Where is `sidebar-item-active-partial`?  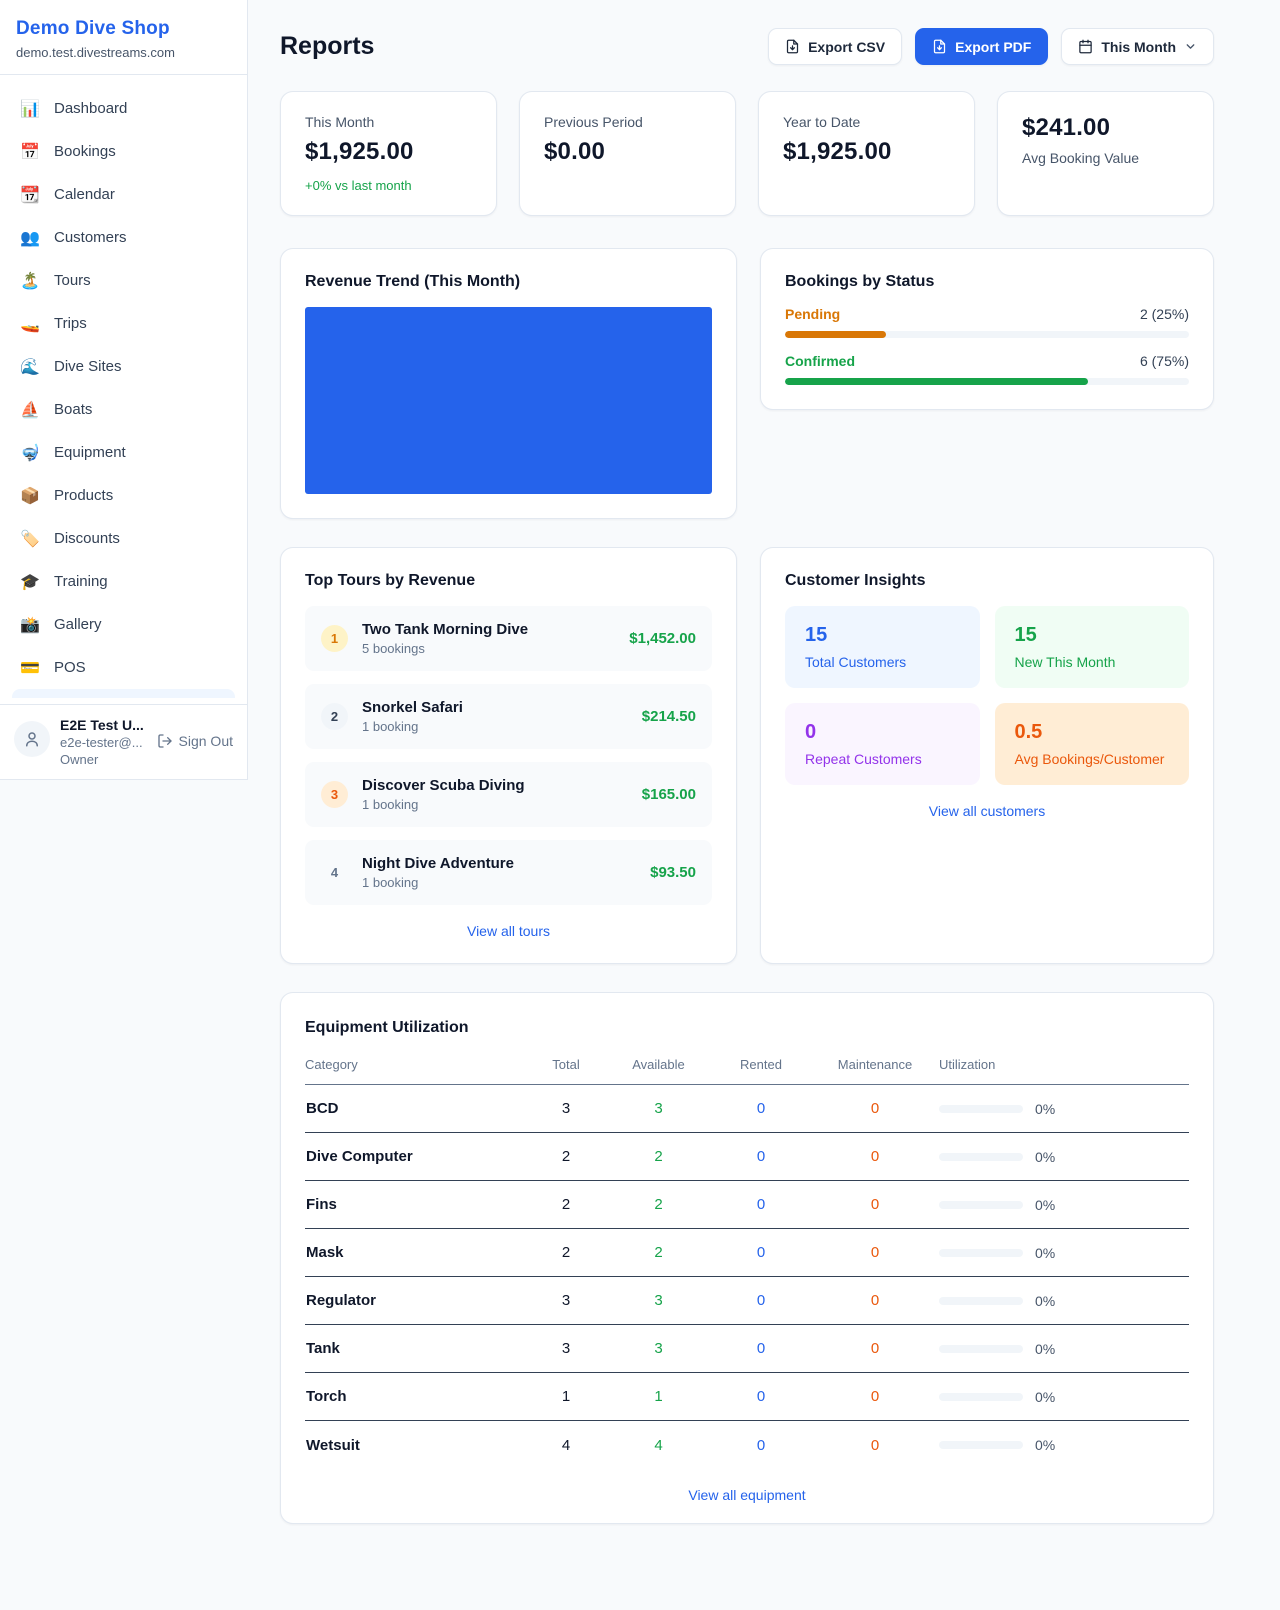 sidebar-item-active-partial is located at coordinates (123, 693).